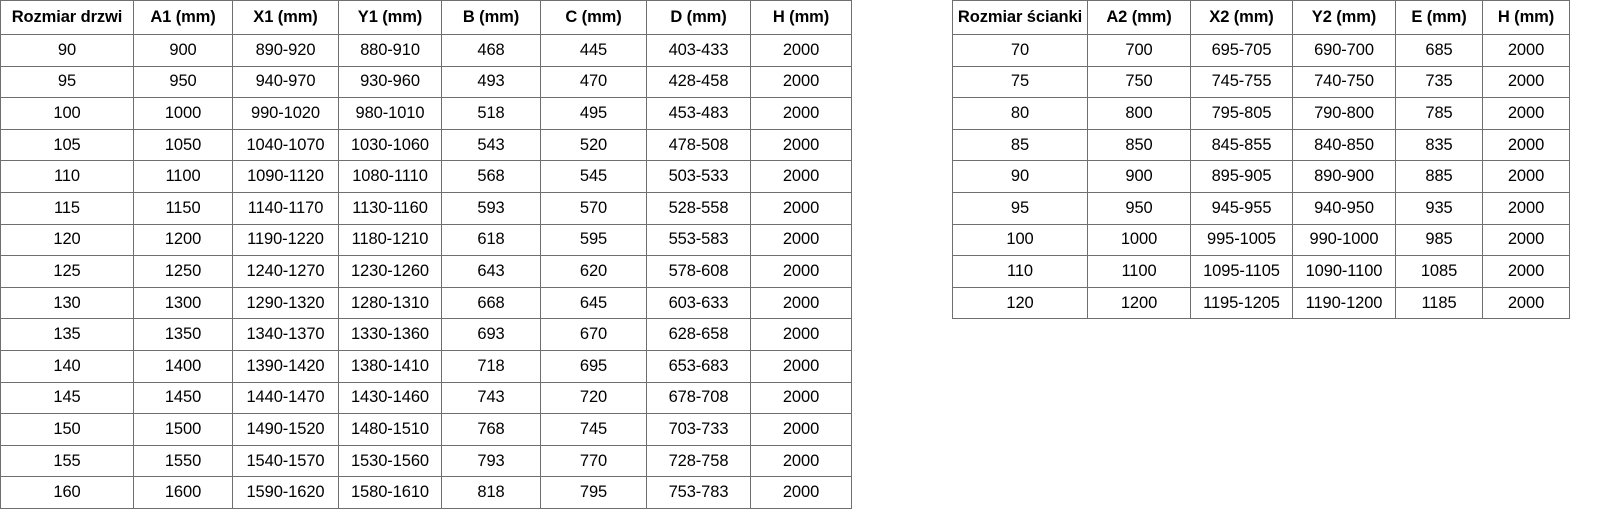 Image resolution: width=1600 pixels, height=514 pixels. What do you see at coordinates (491, 334) in the screenshot?
I see `table-cell: 693` at bounding box center [491, 334].